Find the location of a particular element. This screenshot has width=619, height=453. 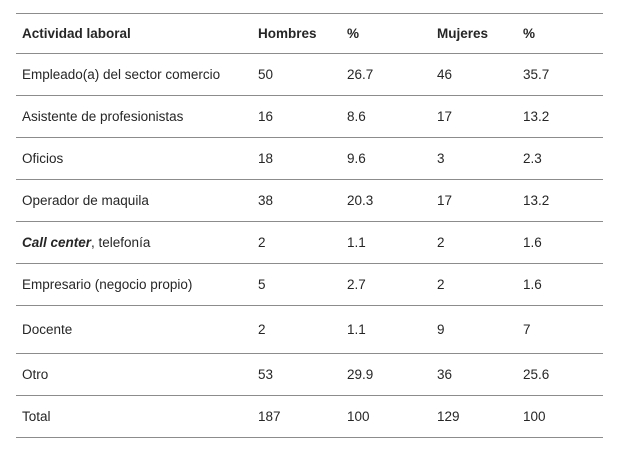

activity-label: Oficios is located at coordinates (43, 158).